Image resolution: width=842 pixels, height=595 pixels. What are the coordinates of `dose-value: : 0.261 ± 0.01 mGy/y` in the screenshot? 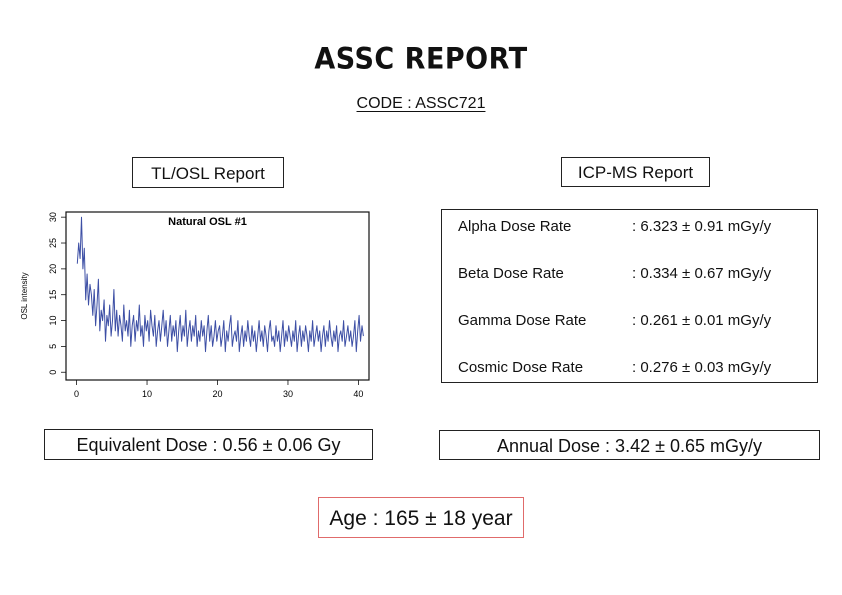 It's located at (702, 320).